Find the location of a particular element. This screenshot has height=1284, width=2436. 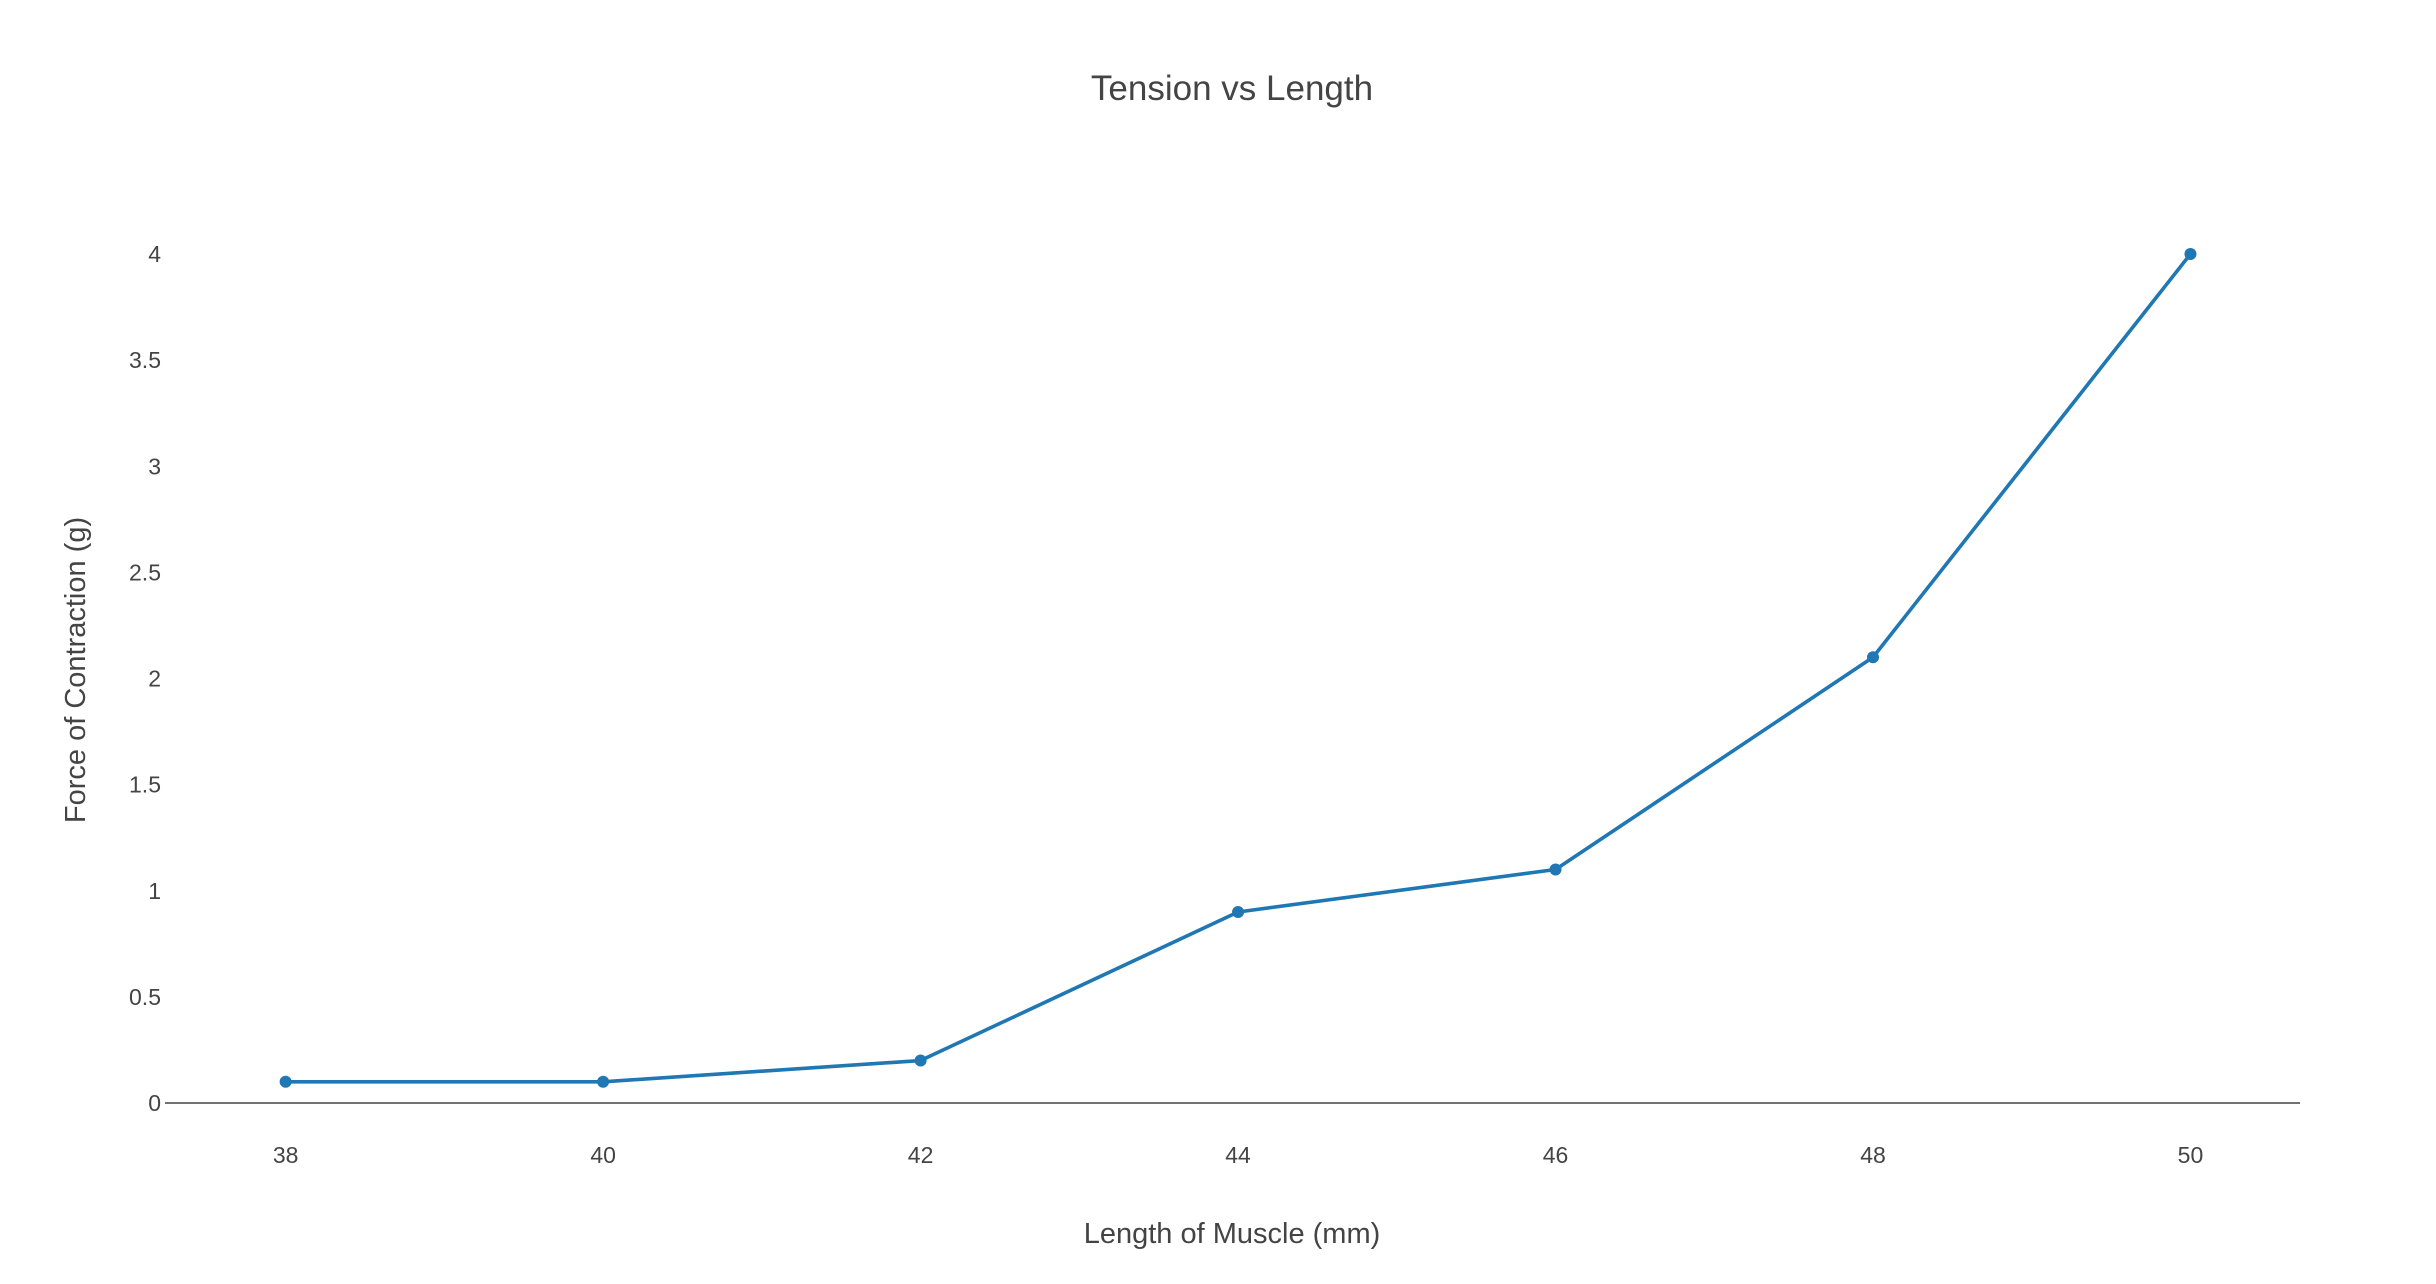

x-axis-title: Length of Muscle (mm) is located at coordinates (1232, 1234).